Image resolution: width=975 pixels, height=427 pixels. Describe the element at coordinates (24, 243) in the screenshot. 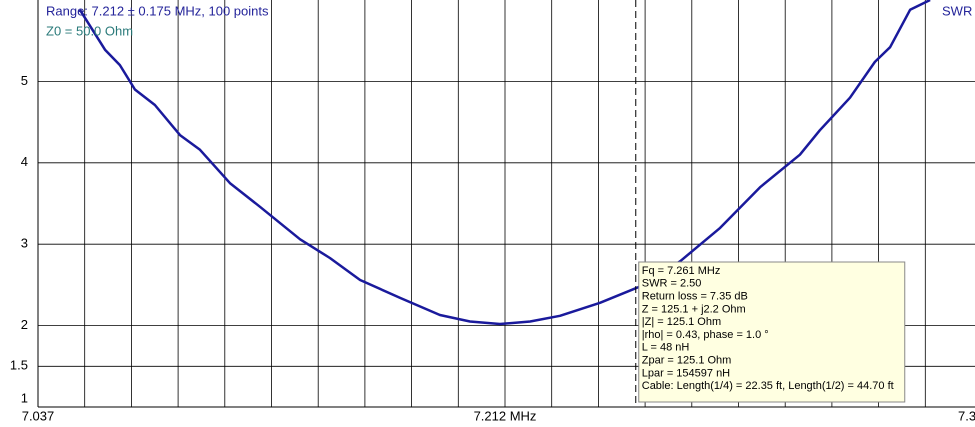

I see `y-tick-label: 3` at that location.